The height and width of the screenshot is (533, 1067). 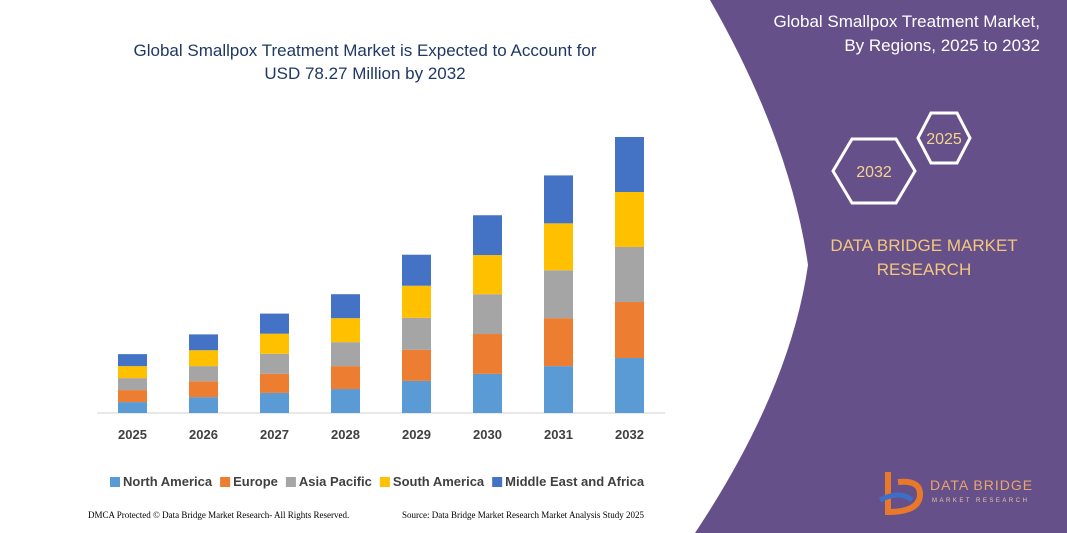 I want to click on x-tick-label: 2026, so click(x=203, y=434).